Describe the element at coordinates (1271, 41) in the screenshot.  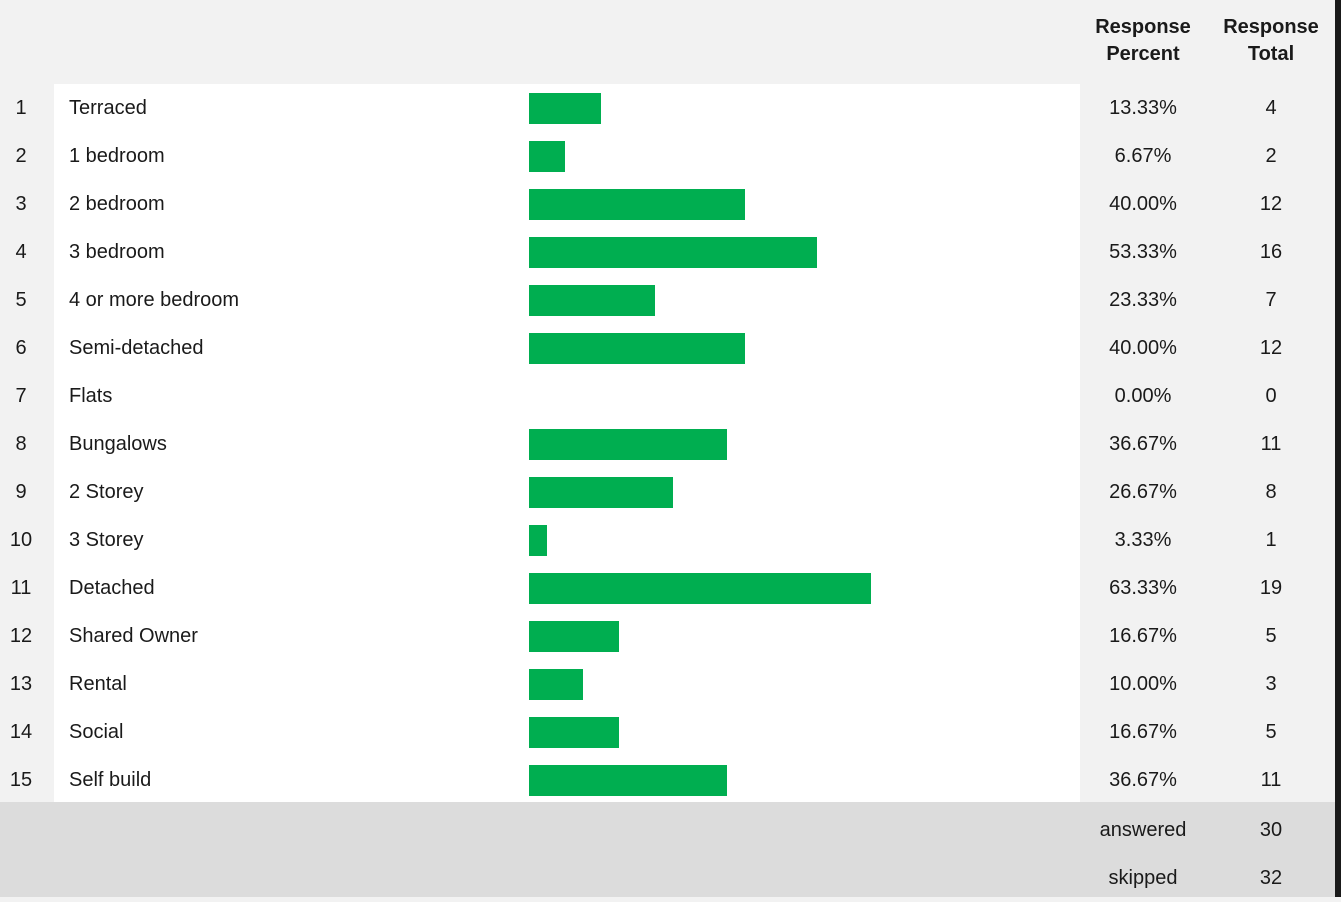
I see `response-total-header: Response Total` at that location.